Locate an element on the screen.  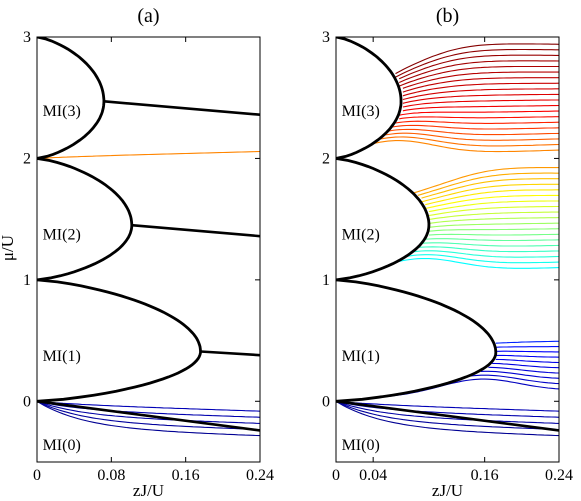
y-axis-label: μ/U is located at coordinates (8, 248).